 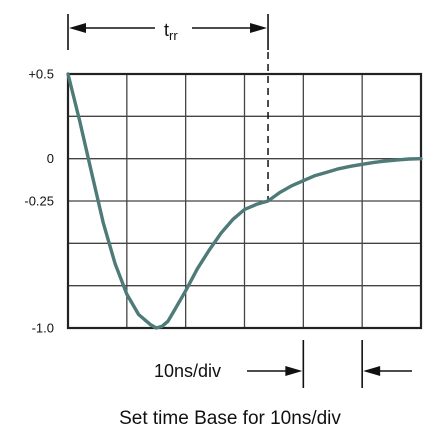 I want to click on trr-left-arrowhead, so click(x=77, y=28).